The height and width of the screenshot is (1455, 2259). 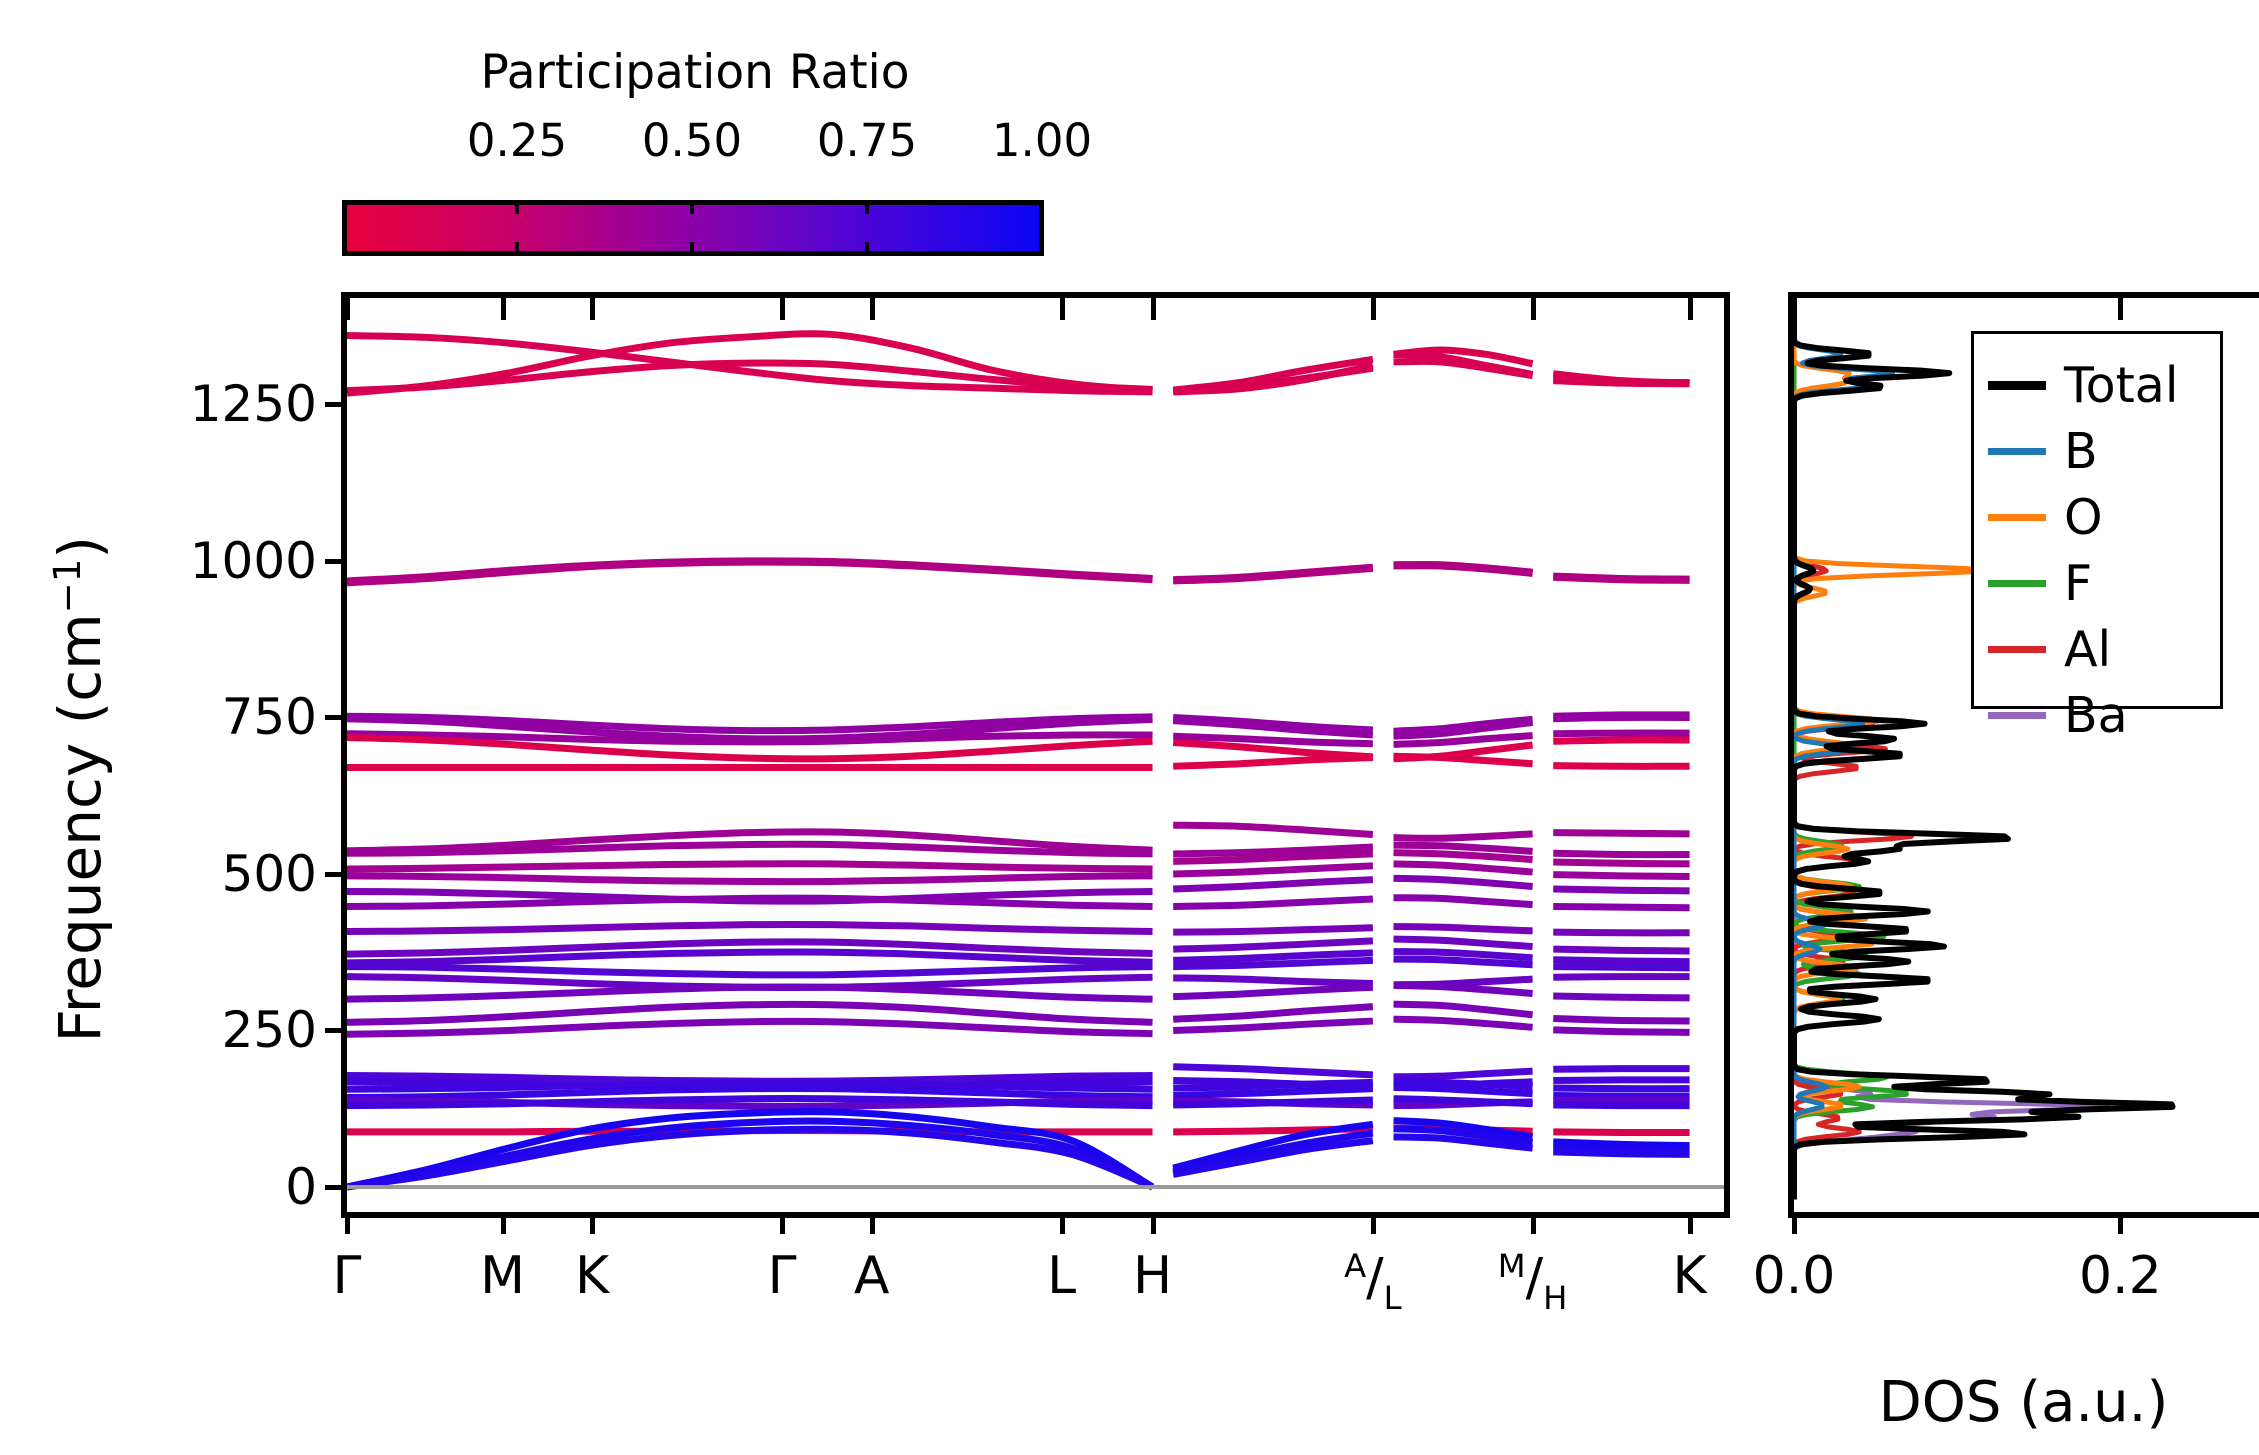 What do you see at coordinates (1273, 1085) in the screenshot?
I see `band-curve-27-seg2` at bounding box center [1273, 1085].